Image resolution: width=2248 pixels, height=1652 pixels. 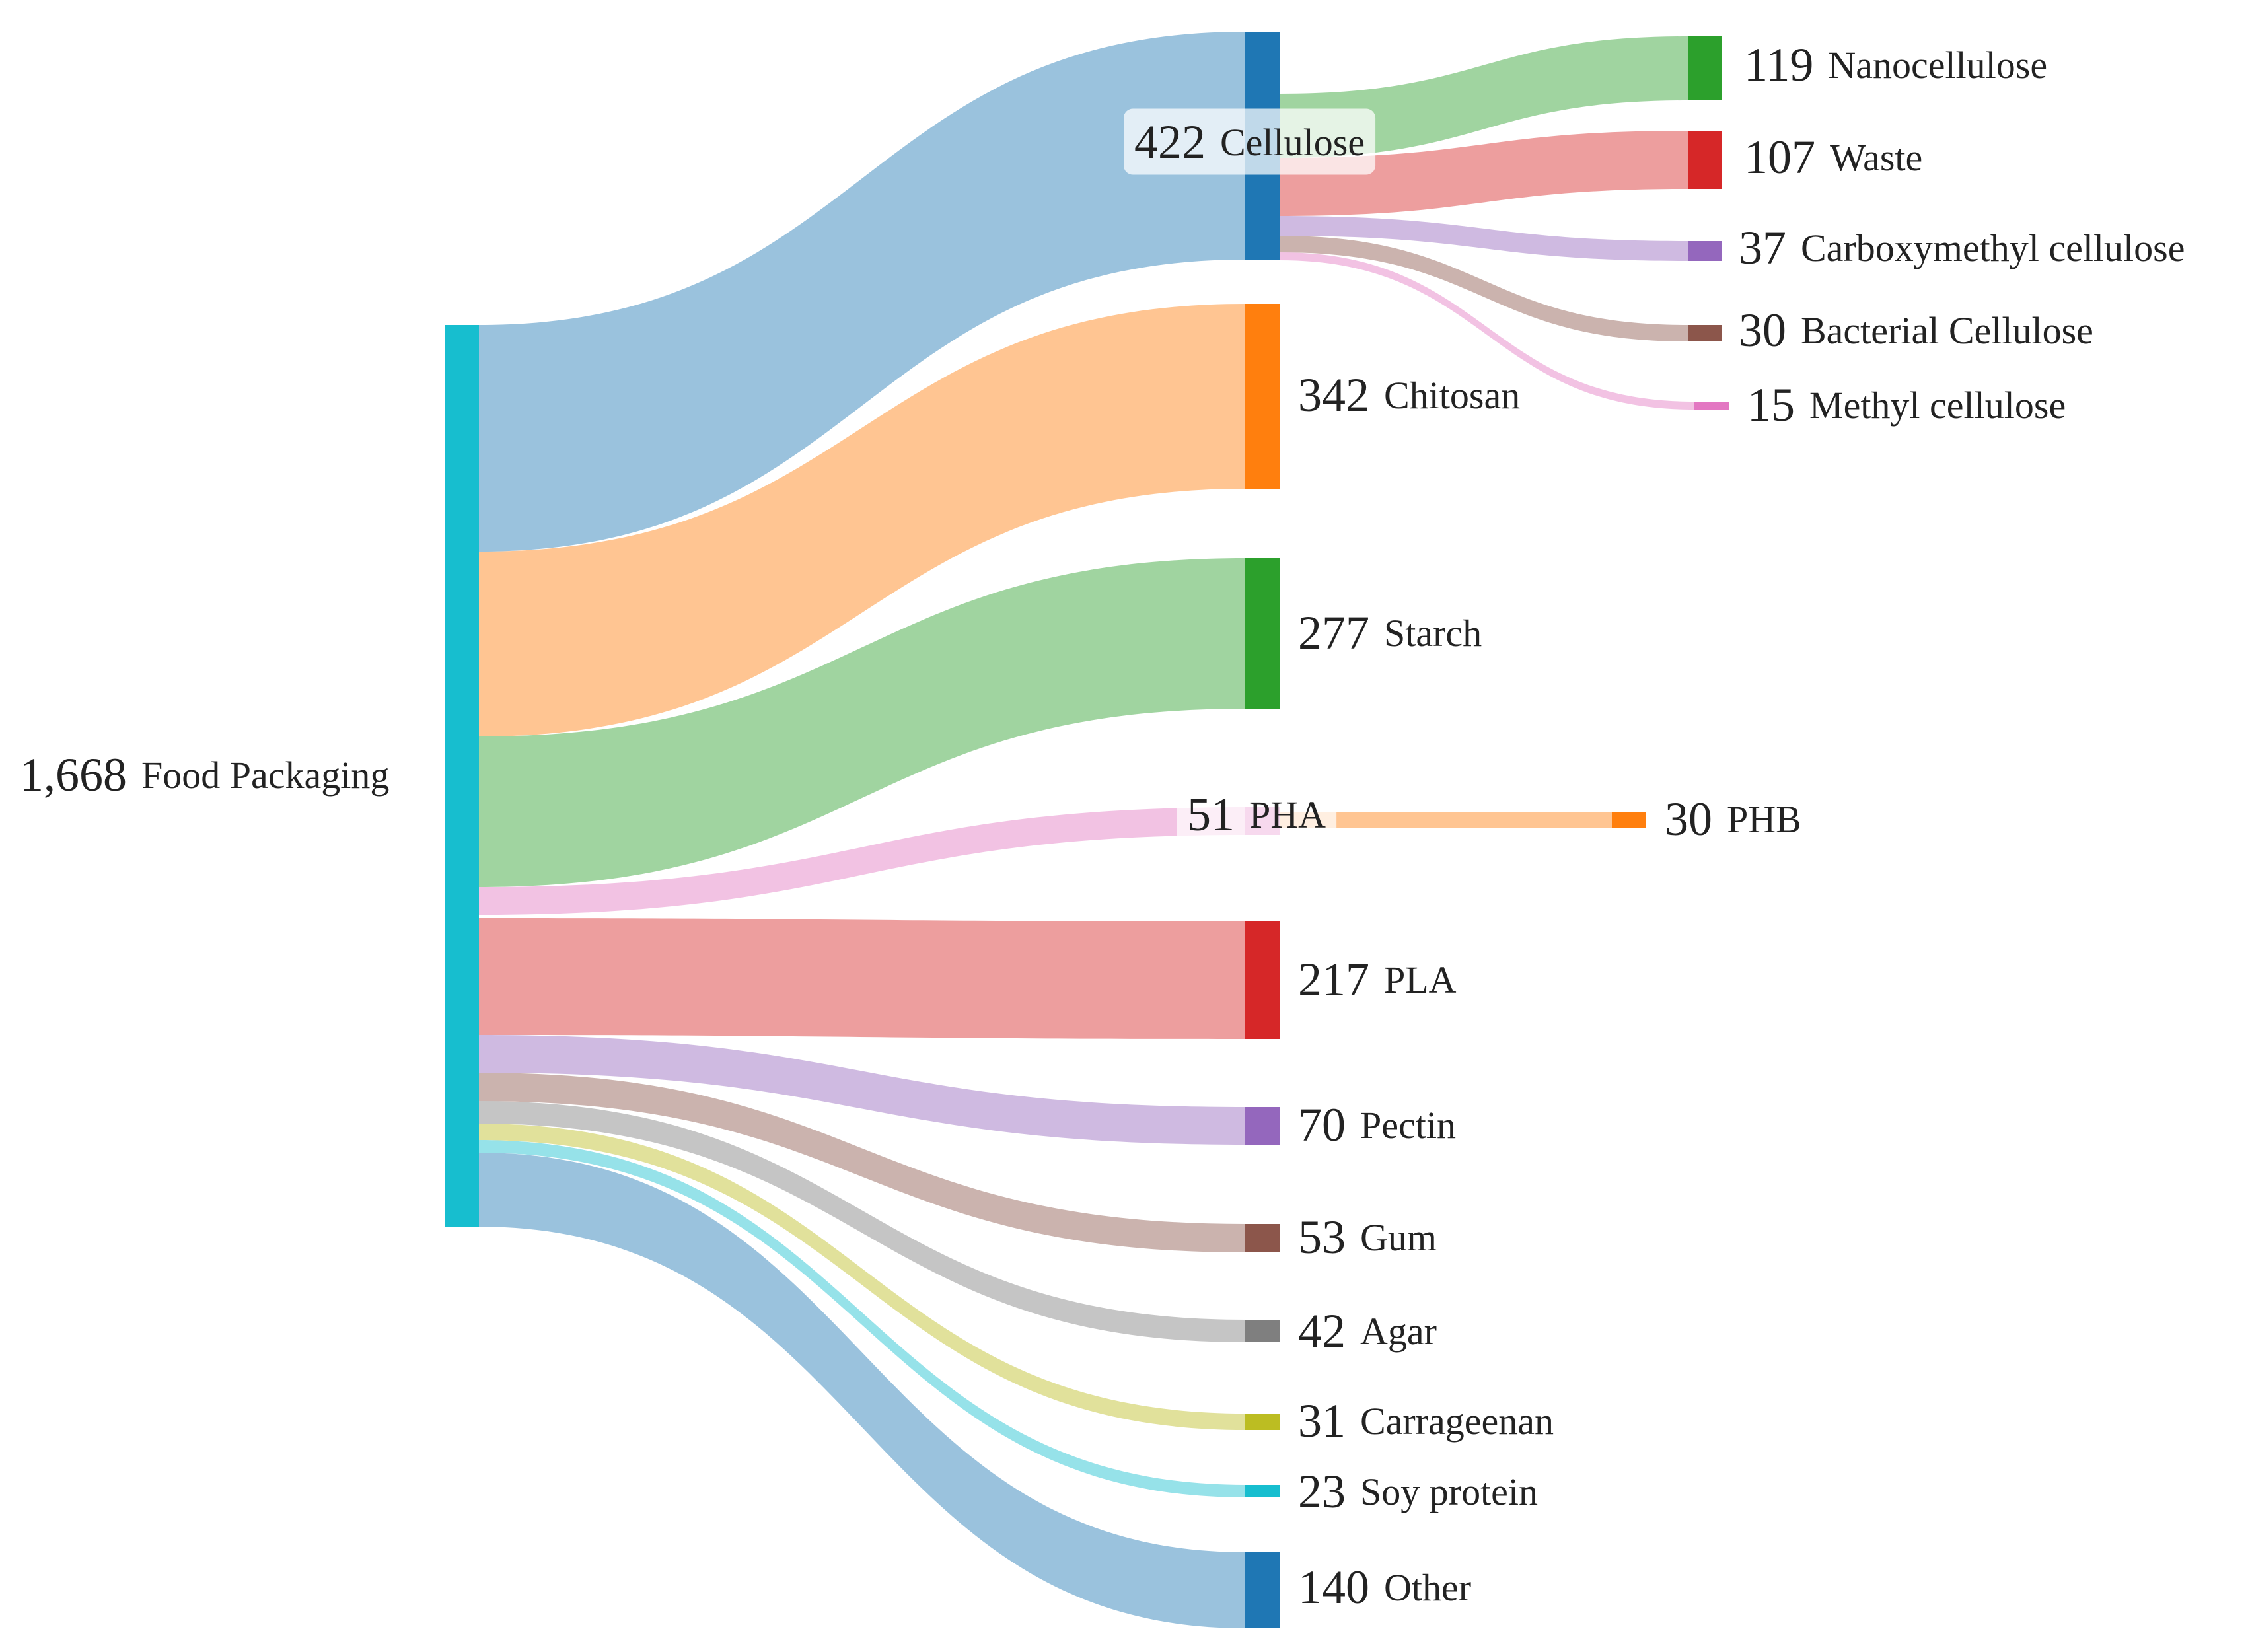 What do you see at coordinates (1262, 1331) in the screenshot?
I see `node-agar` at bounding box center [1262, 1331].